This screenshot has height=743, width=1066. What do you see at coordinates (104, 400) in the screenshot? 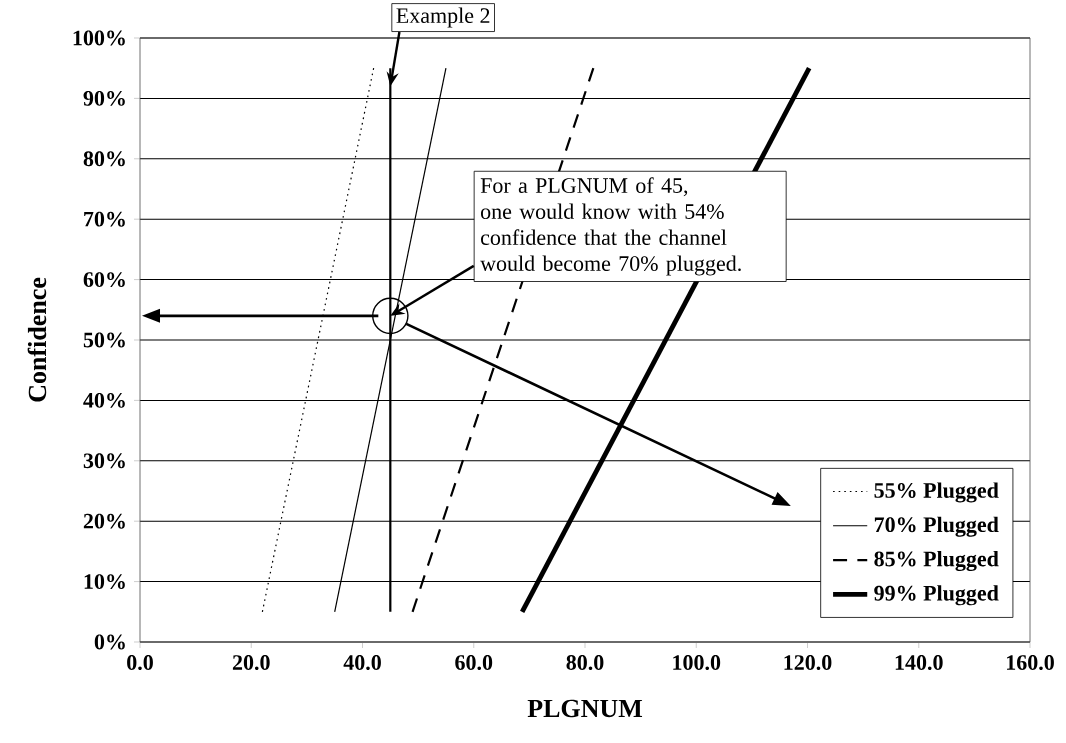
I see `y-tick-label: 40%` at bounding box center [104, 400].